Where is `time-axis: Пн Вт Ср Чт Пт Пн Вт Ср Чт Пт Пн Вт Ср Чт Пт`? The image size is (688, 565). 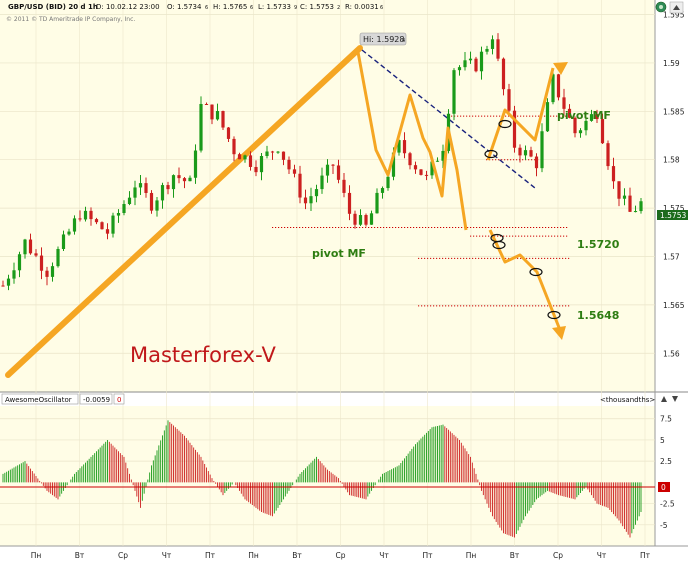
time-axis: Пн Вт Ср Чт Пт Пн Вт Ср Чт Пт Пн Вт Ср Чт Пт is located at coordinates (341, 555).